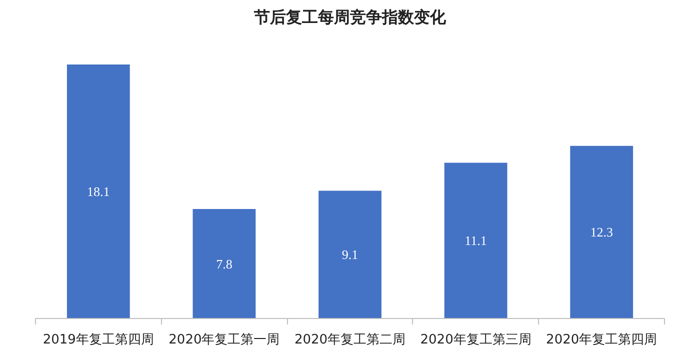 The height and width of the screenshot is (350, 699). What do you see at coordinates (224, 340) in the screenshot?
I see `x-tick-label: 2020年复工第一周` at bounding box center [224, 340].